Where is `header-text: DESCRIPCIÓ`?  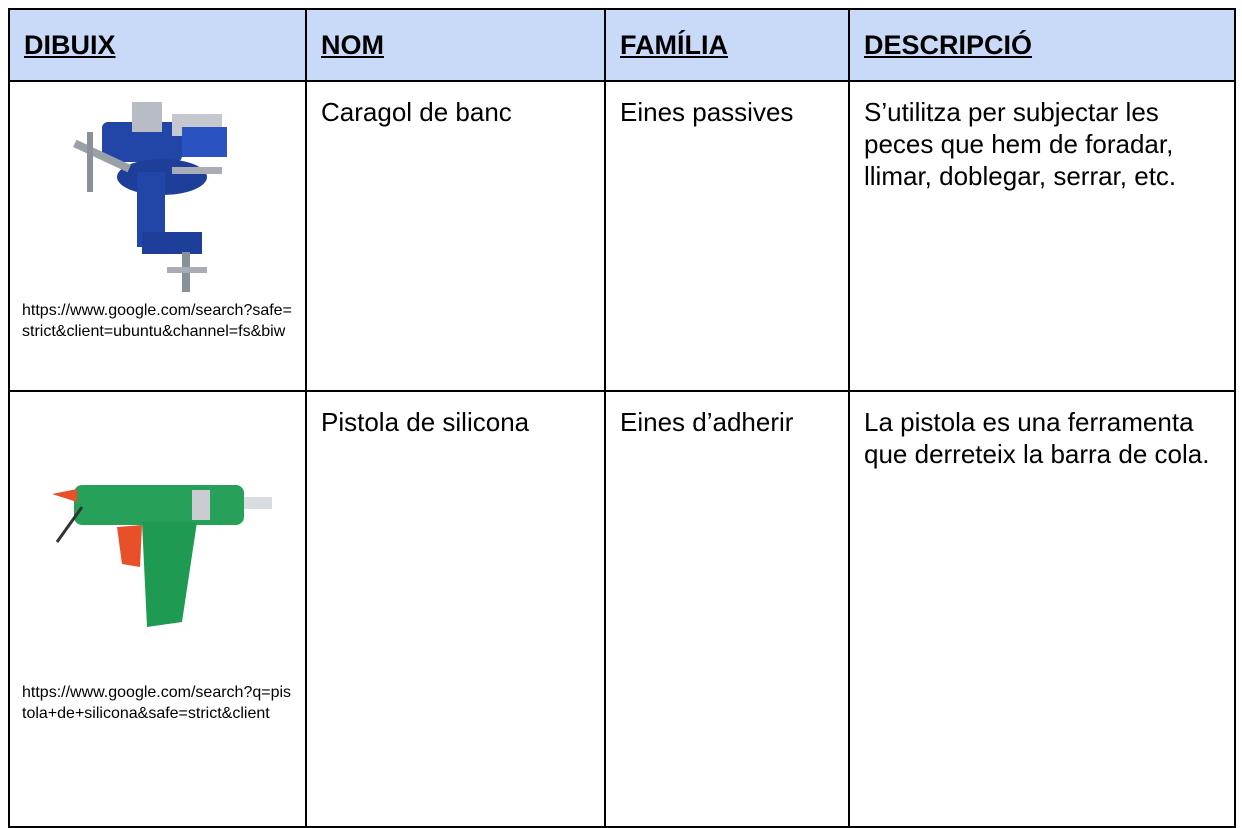 header-text: DESCRIPCIÓ is located at coordinates (948, 44).